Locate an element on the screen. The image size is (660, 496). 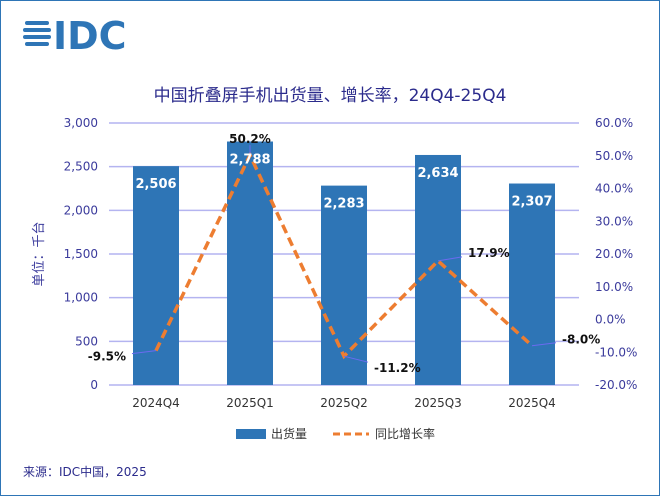
bar-value-label: 2,788 is located at coordinates (249, 160).